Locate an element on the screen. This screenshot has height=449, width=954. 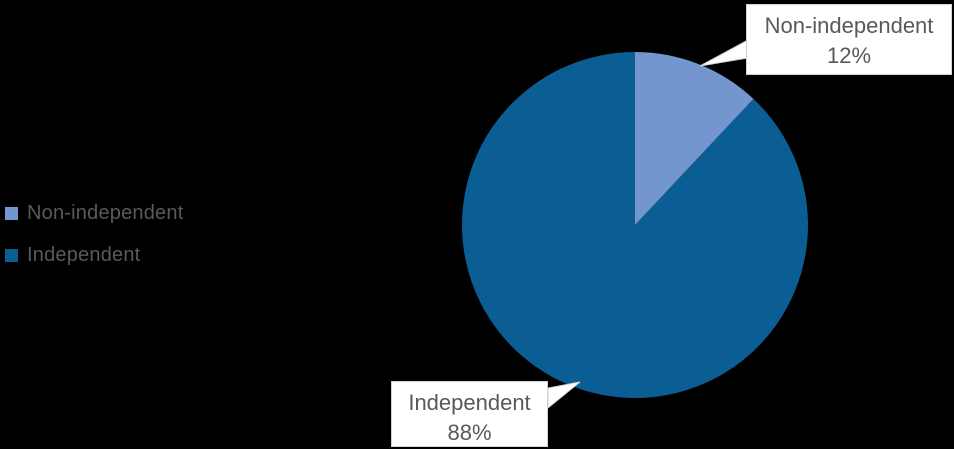
chart-legend: Non-independent Independent is located at coordinates (125, 234).